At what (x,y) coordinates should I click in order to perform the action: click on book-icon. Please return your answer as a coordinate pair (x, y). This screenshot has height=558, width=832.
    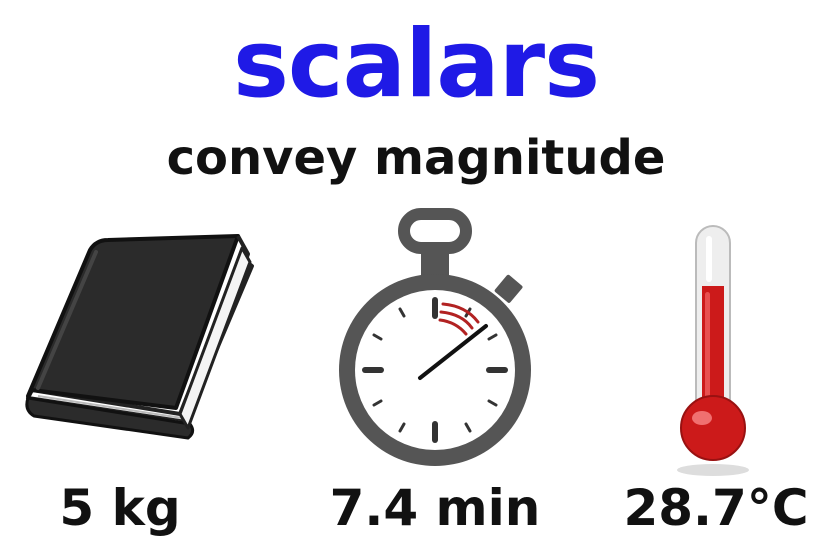
    Looking at the image, I should click on (139, 337).